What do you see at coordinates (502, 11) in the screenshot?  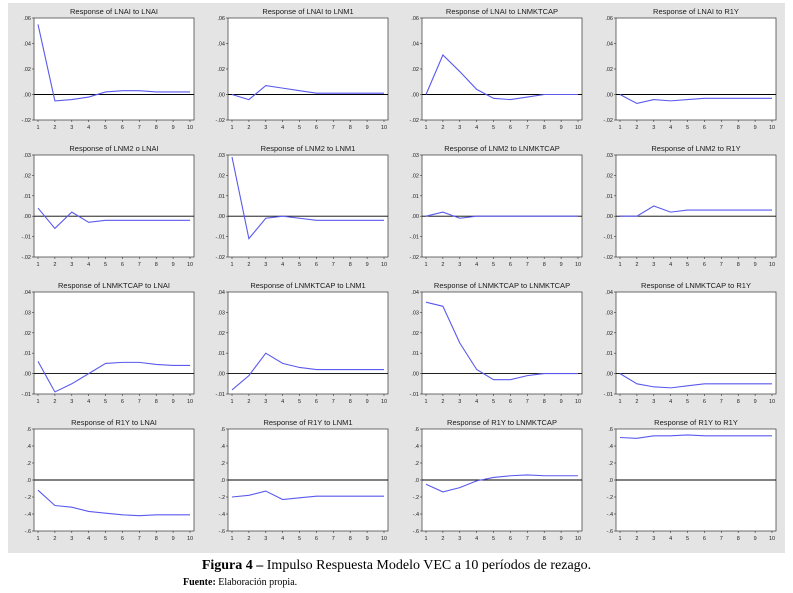 I see `panel-title: Response of LNAI to LNMKTCAP` at bounding box center [502, 11].